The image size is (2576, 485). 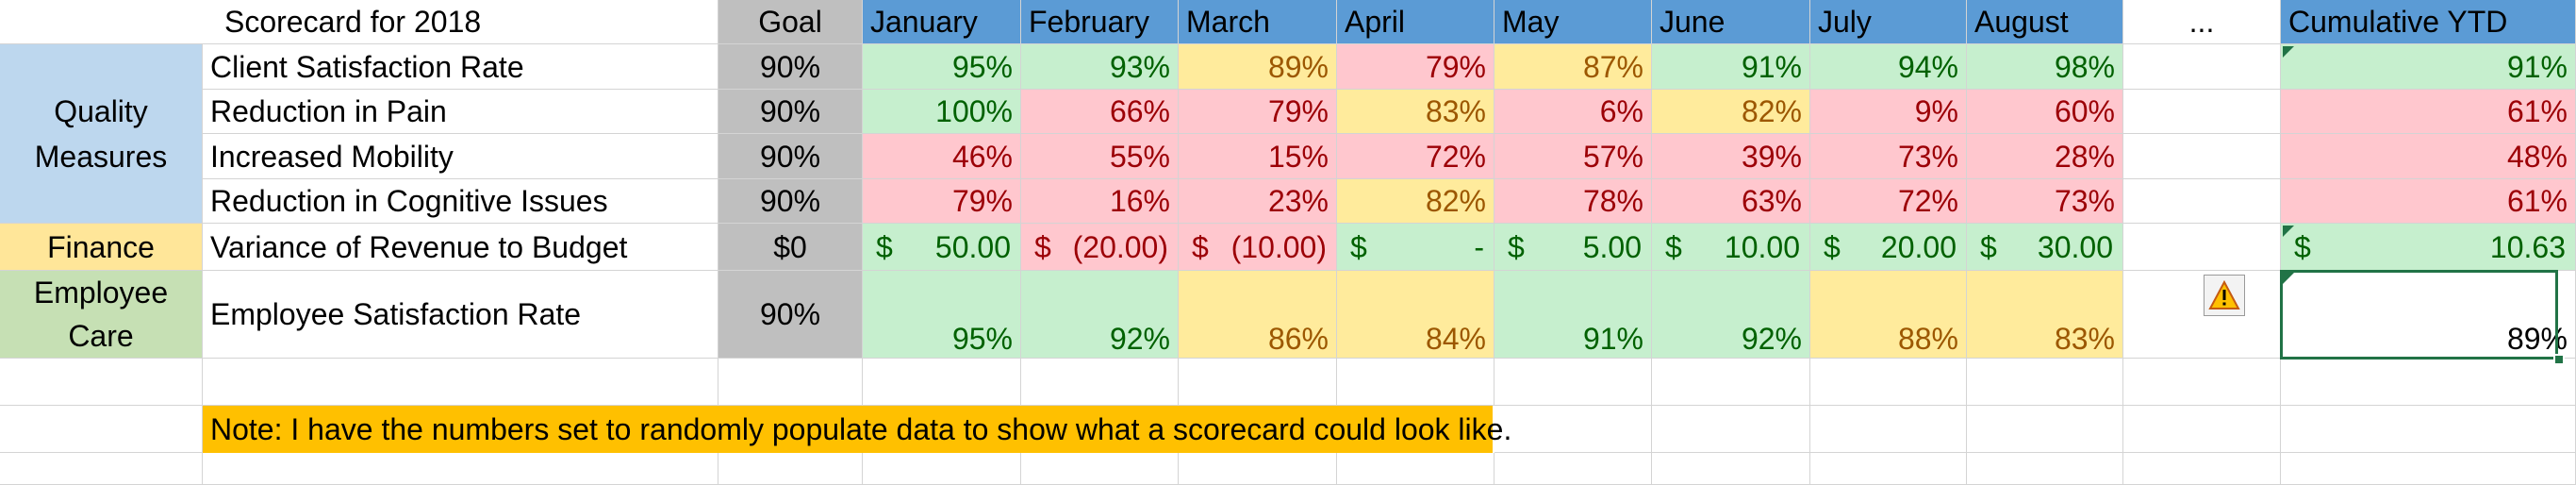 What do you see at coordinates (1415, 247) in the screenshot?
I see `currency-cell: $ -` at bounding box center [1415, 247].